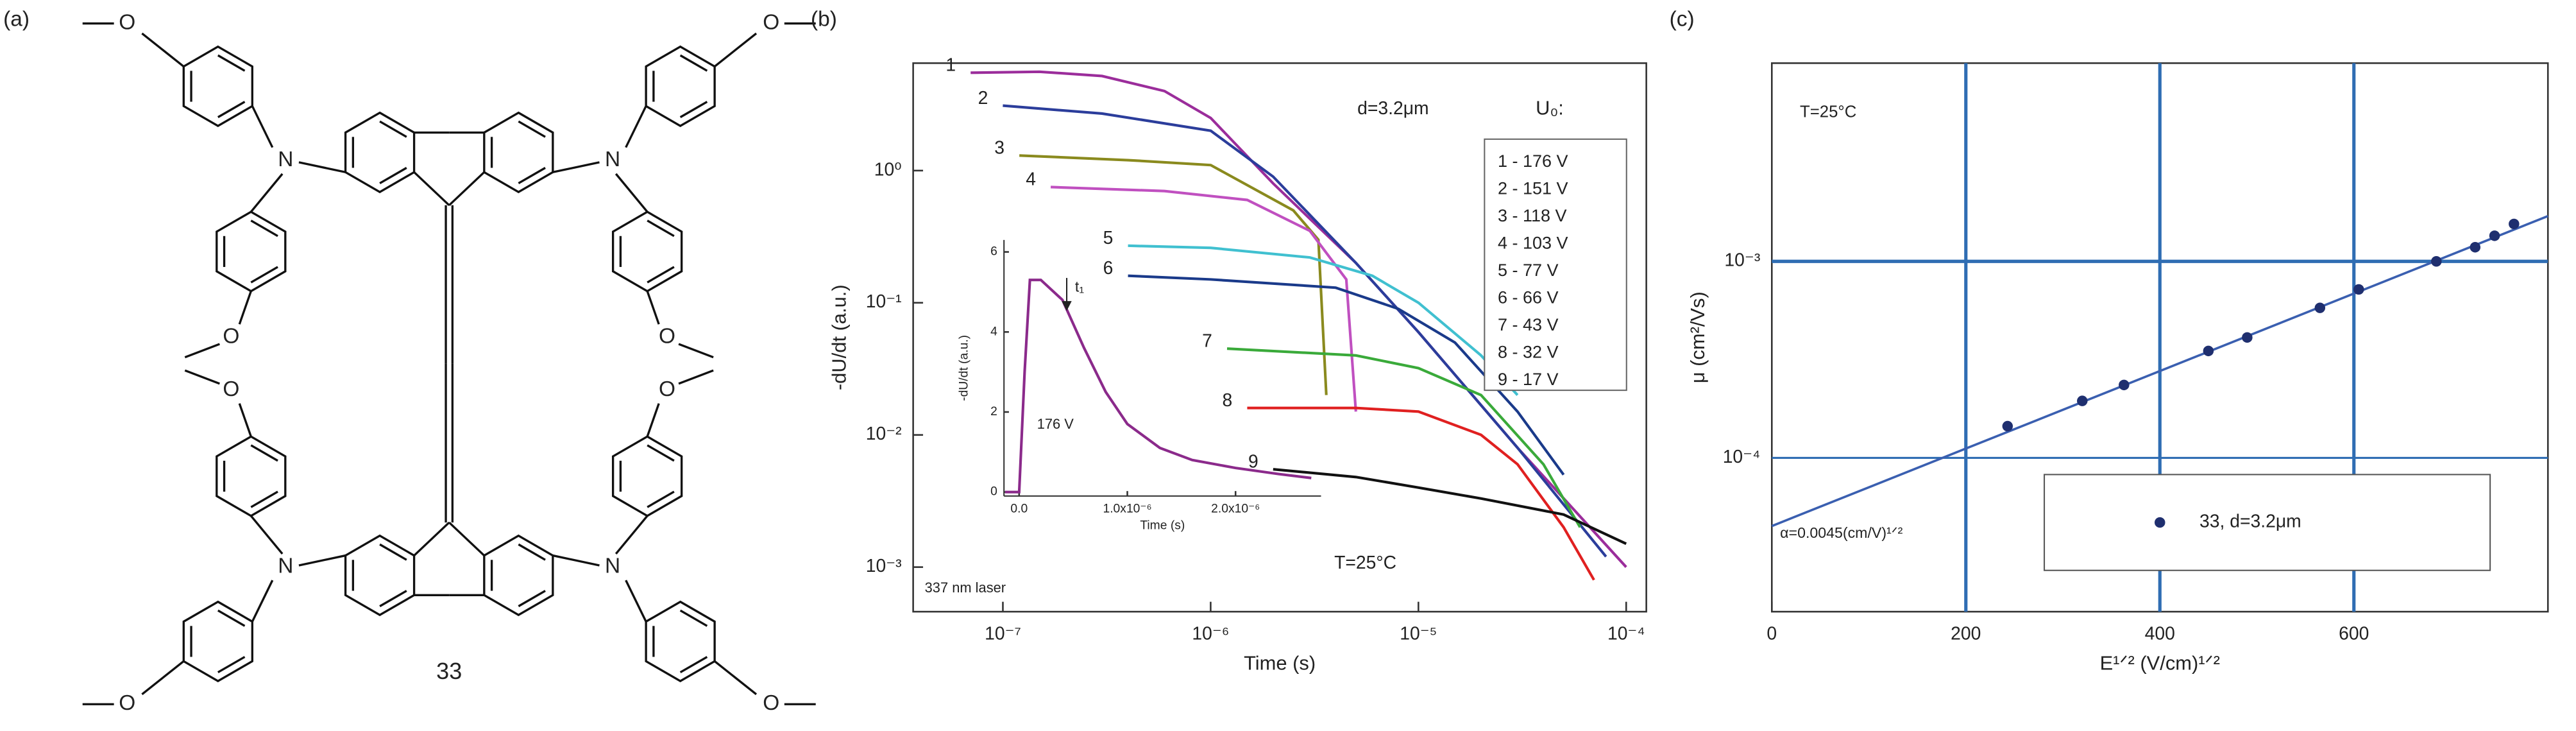  Describe the element at coordinates (1019, 509) in the screenshot. I see `x-tick-label: 0.0` at that location.